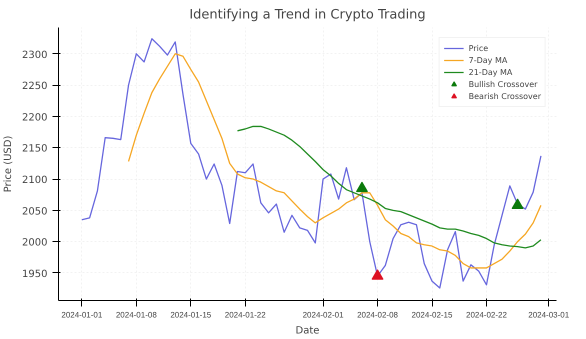  I want to click on y-tick-label: 2150, so click(35, 149).